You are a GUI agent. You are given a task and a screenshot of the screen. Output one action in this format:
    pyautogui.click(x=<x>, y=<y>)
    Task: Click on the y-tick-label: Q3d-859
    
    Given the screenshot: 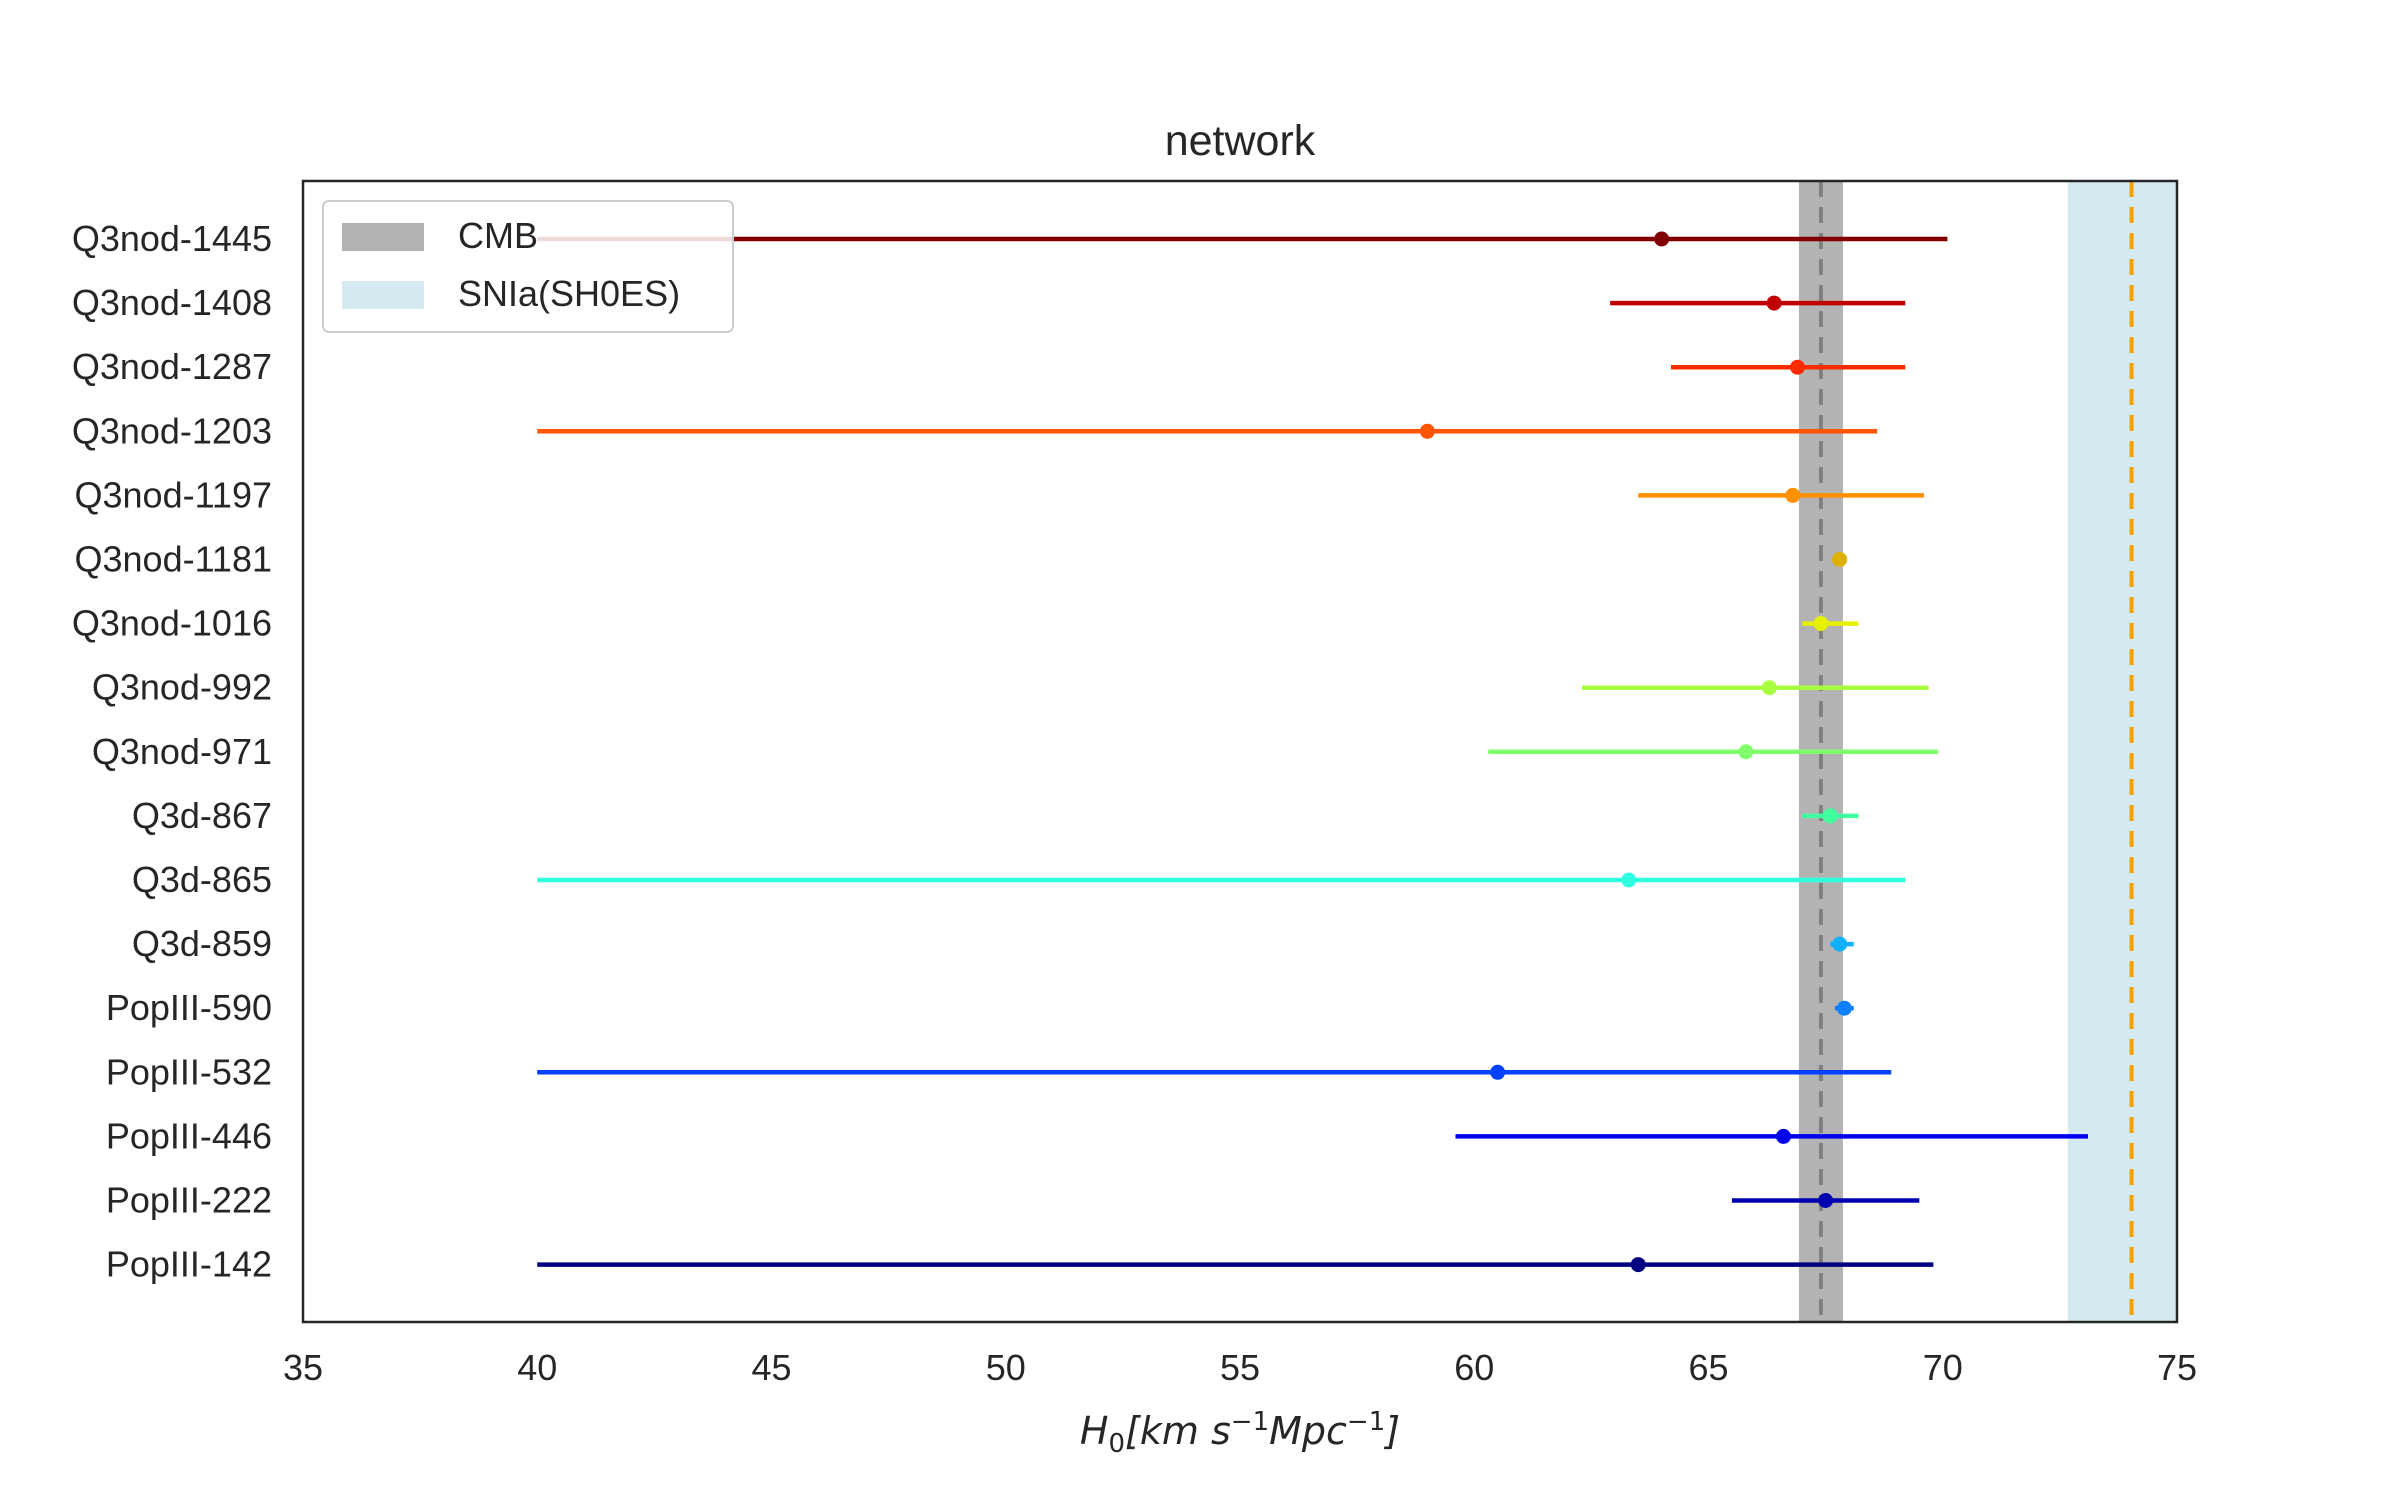 What is the action you would take?
    pyautogui.click(x=202, y=943)
    